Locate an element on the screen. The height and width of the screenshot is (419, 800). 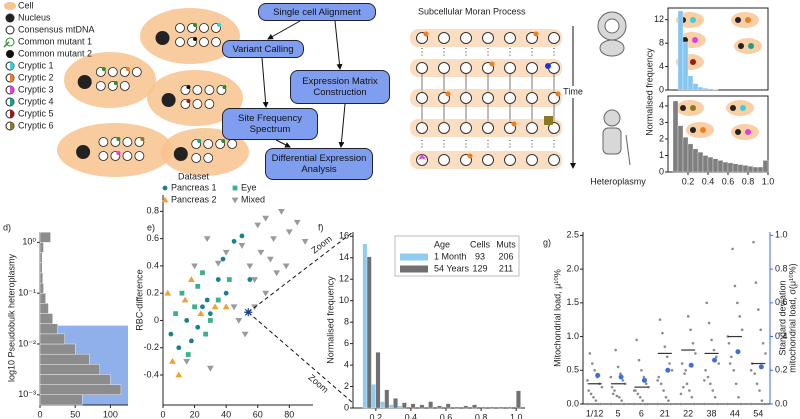
panel-label: f) is located at coordinates (321, 227).